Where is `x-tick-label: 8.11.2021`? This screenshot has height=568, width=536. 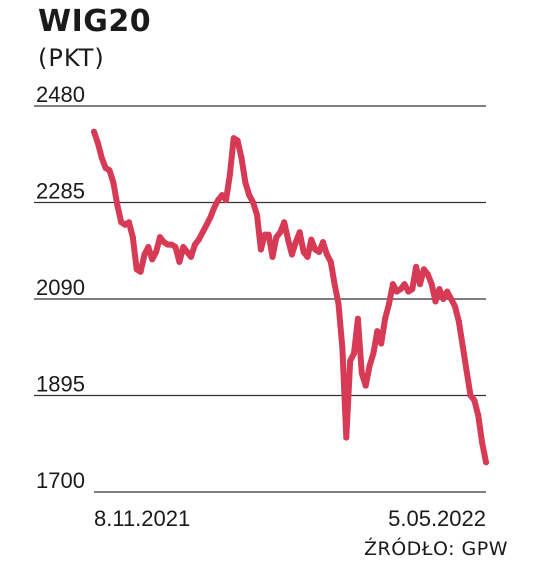 x-tick-label: 8.11.2021 is located at coordinates (142, 518).